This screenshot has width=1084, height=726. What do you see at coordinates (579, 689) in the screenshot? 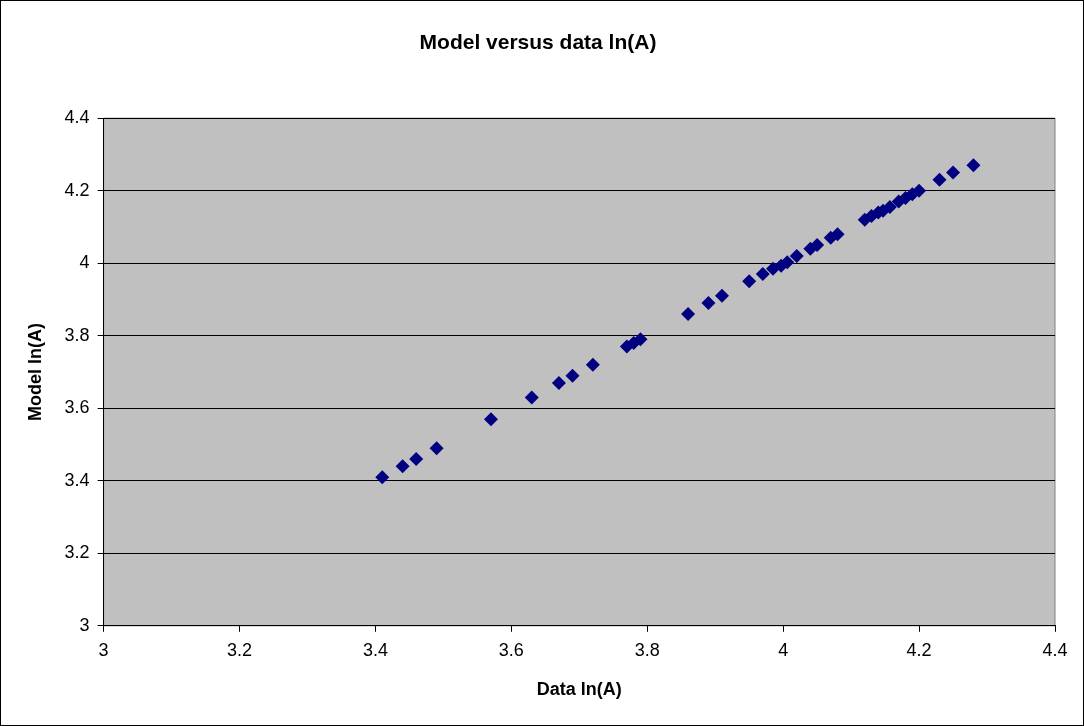
I see `x-axis-title: Data ln(A)` at bounding box center [579, 689].